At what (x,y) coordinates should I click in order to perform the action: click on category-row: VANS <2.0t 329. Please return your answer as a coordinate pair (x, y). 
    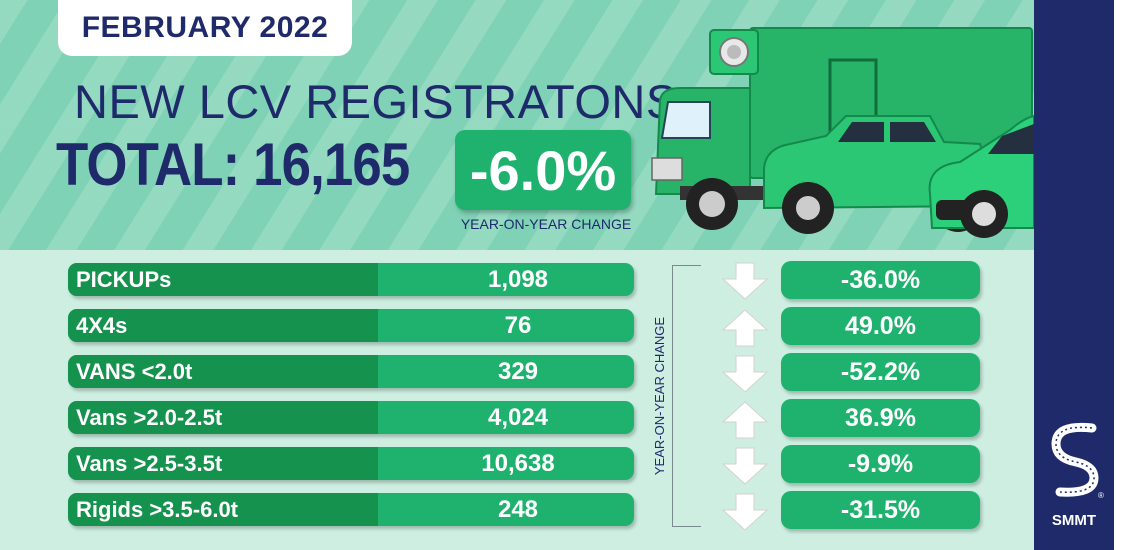
    Looking at the image, I should click on (351, 371).